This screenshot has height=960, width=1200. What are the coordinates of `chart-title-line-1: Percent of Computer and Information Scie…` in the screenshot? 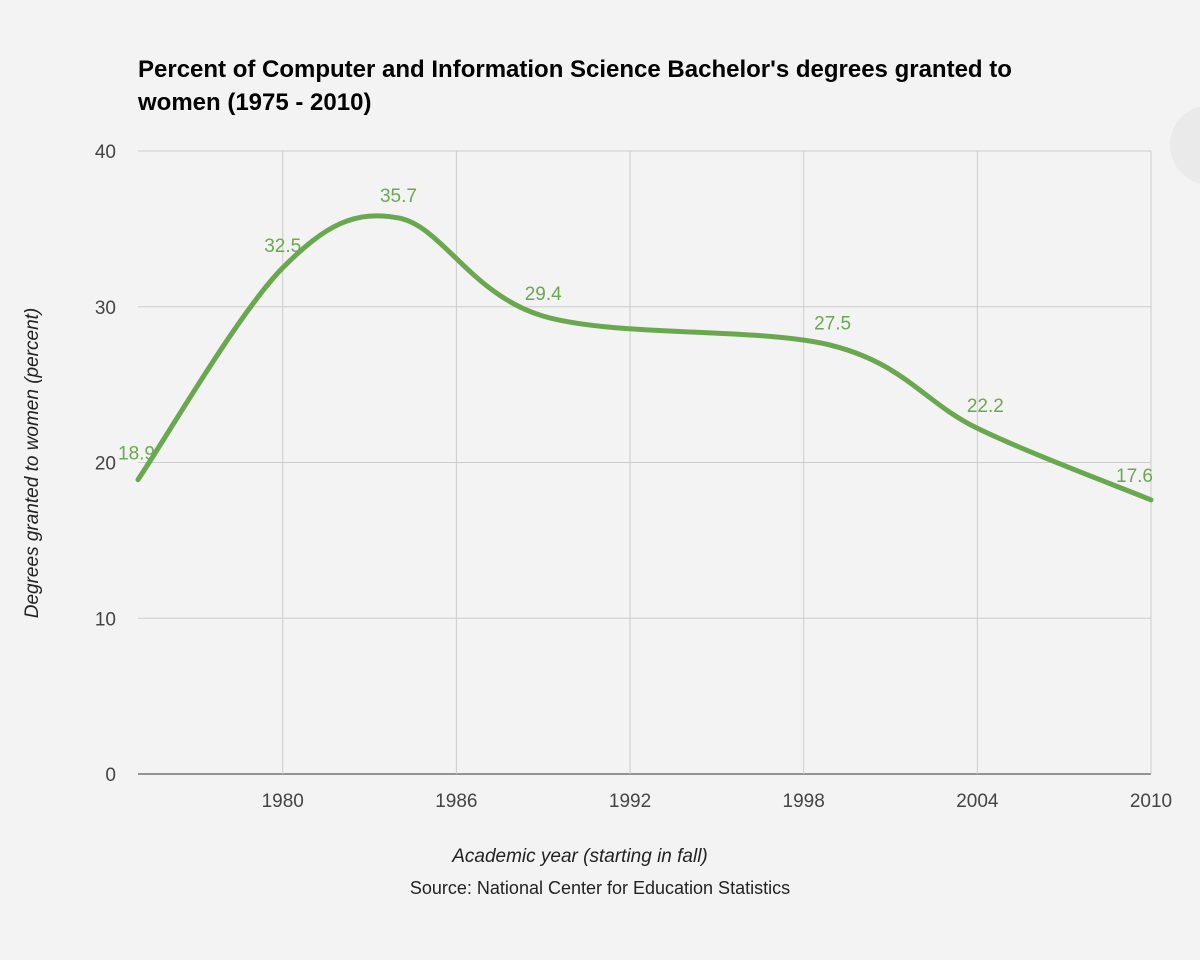 It's located at (575, 69).